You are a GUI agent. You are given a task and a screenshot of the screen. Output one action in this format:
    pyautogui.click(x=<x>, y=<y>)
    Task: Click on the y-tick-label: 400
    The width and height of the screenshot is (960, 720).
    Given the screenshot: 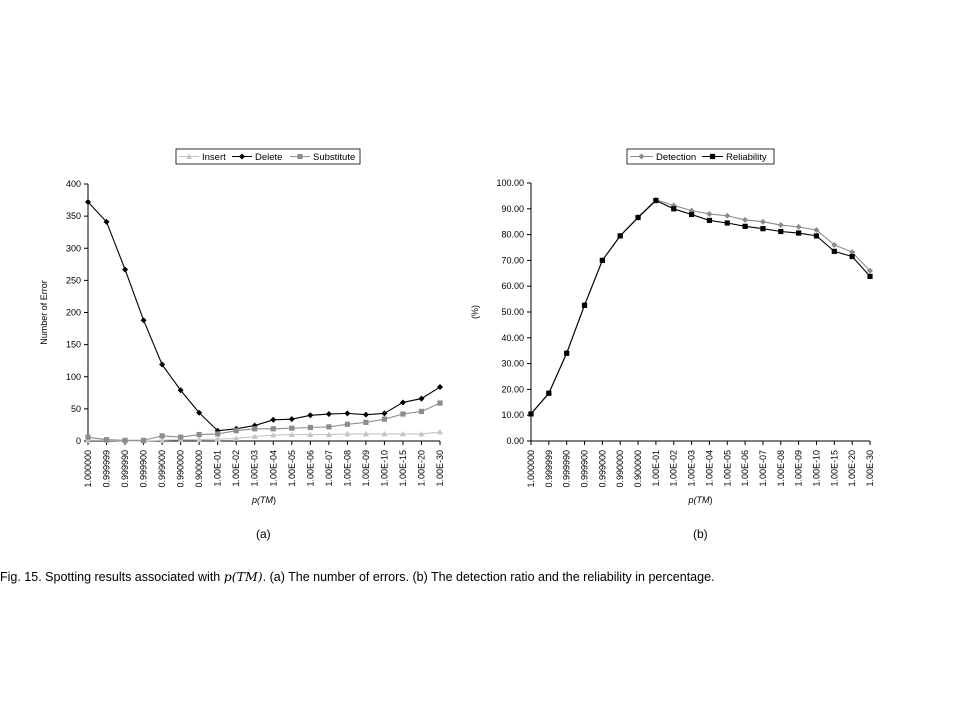 What is the action you would take?
    pyautogui.click(x=73, y=184)
    